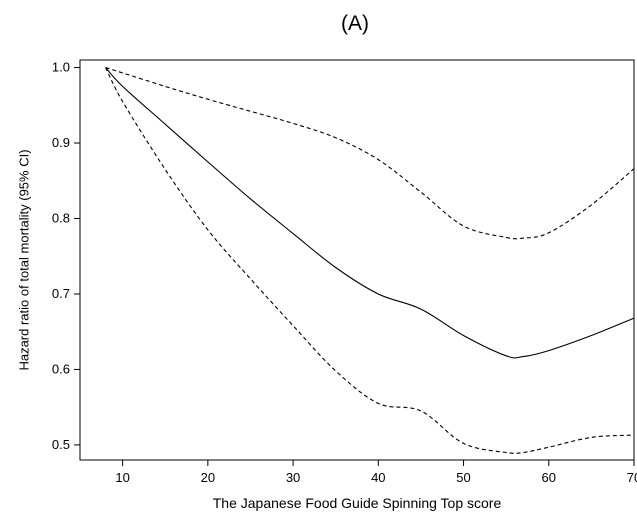  Describe the element at coordinates (61, 67) in the screenshot. I see `y-tick-label-1.0: 1.0` at that location.